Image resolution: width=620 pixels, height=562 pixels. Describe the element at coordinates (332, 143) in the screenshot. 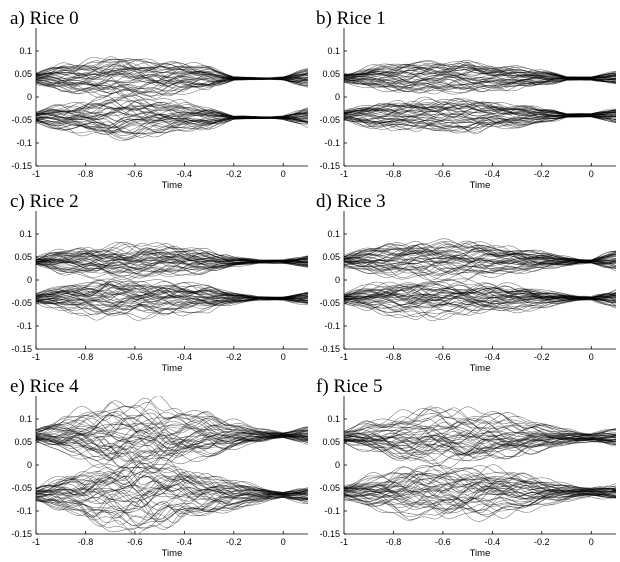

I see `y-tick-label: -0.1` at that location.